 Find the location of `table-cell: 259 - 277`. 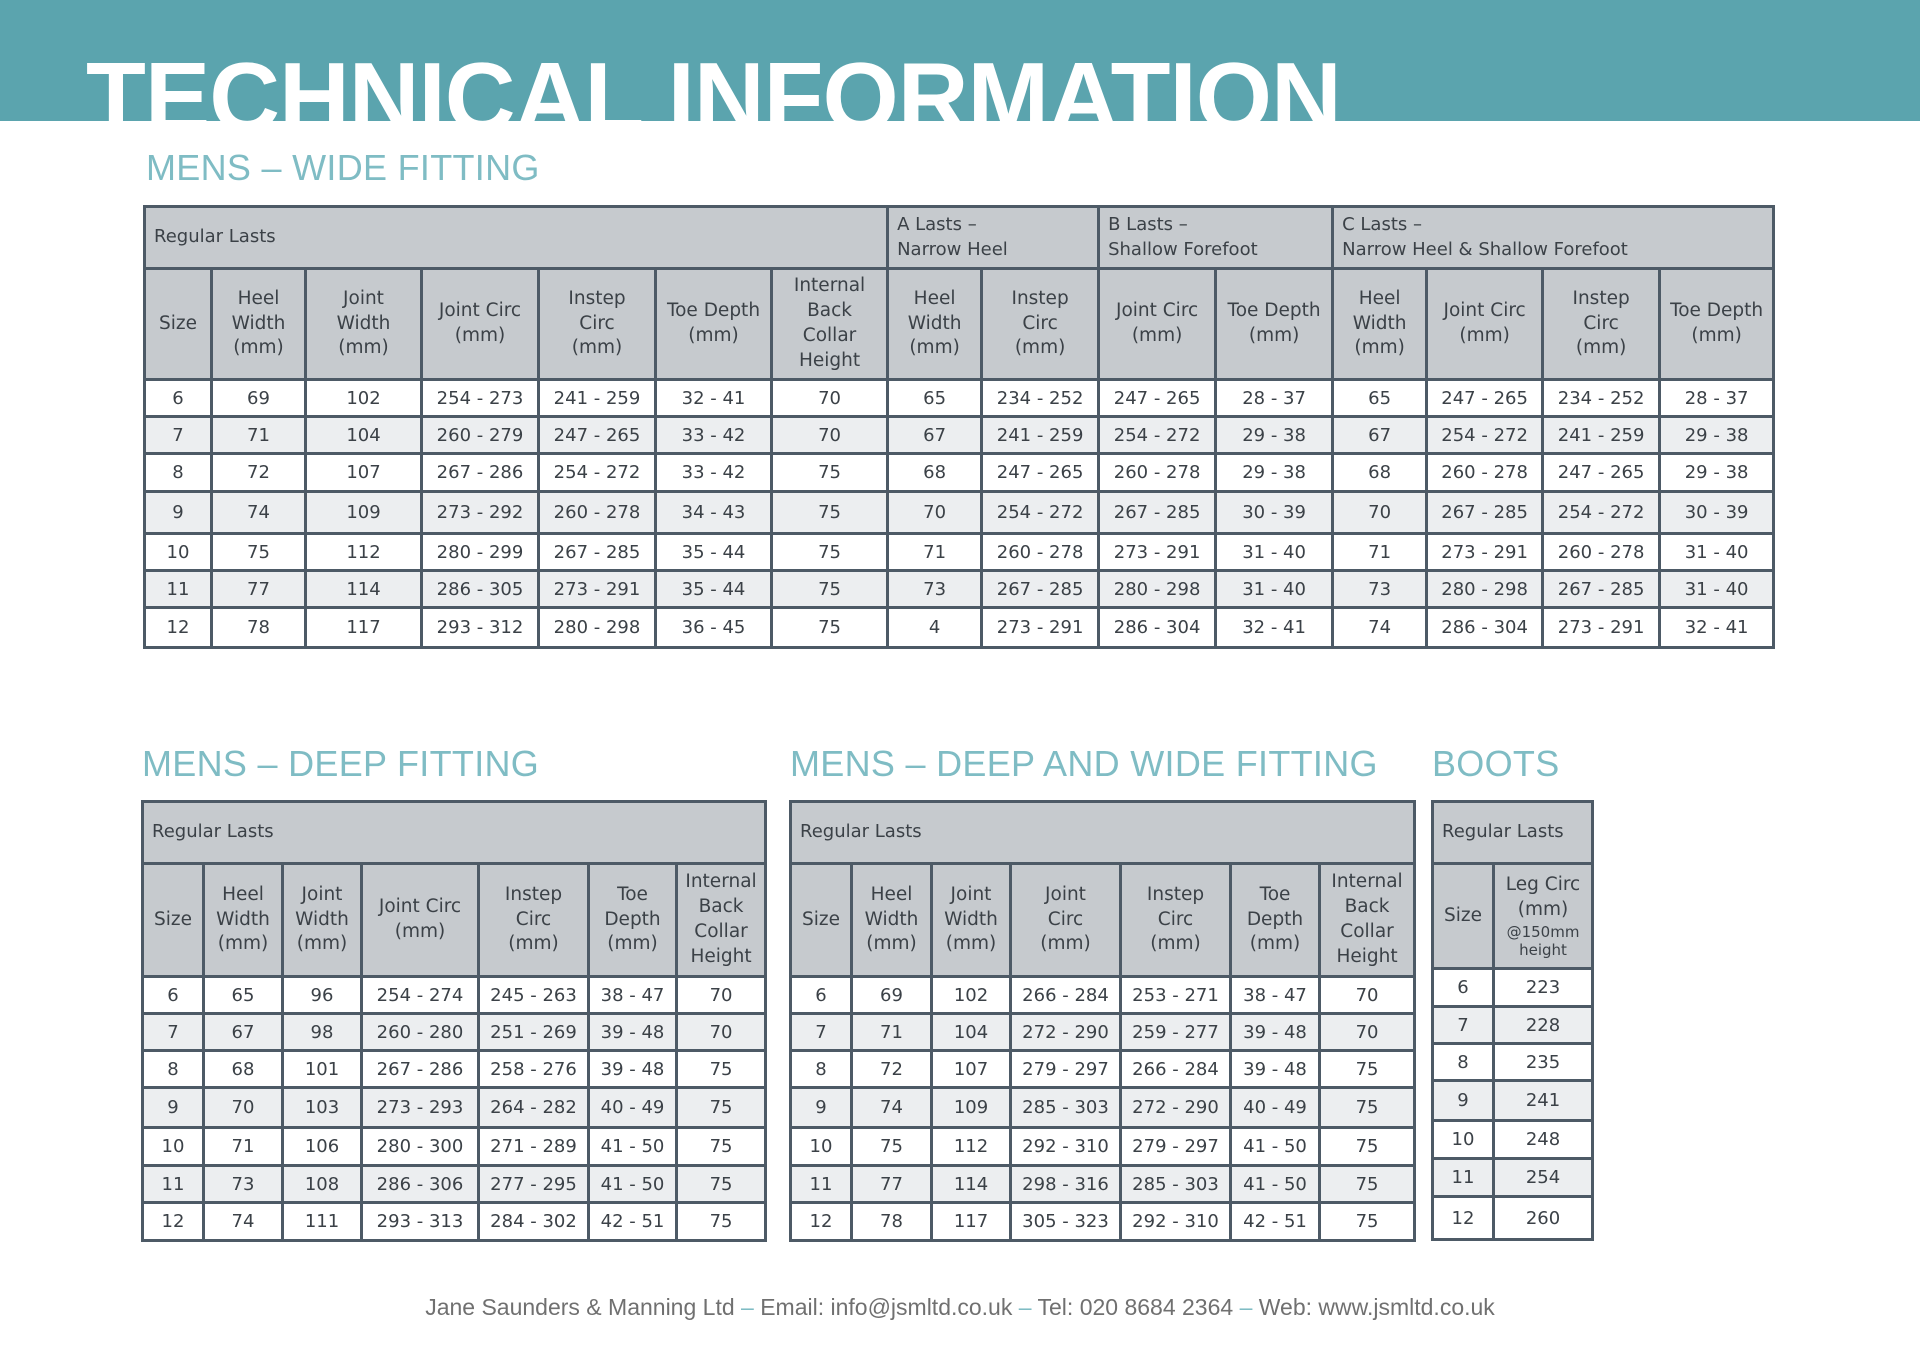

table-cell: 259 - 277 is located at coordinates (1175, 1032).